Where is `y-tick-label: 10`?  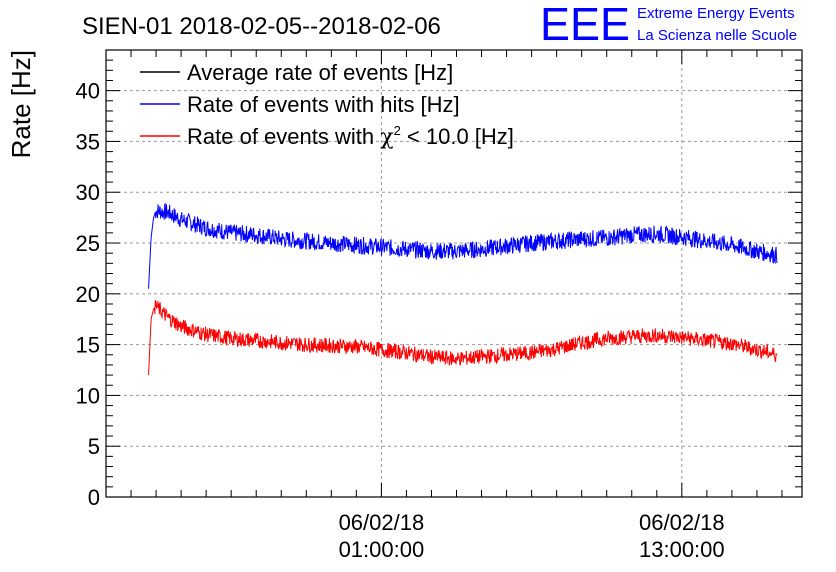 y-tick-label: 10 is located at coordinates (88, 395).